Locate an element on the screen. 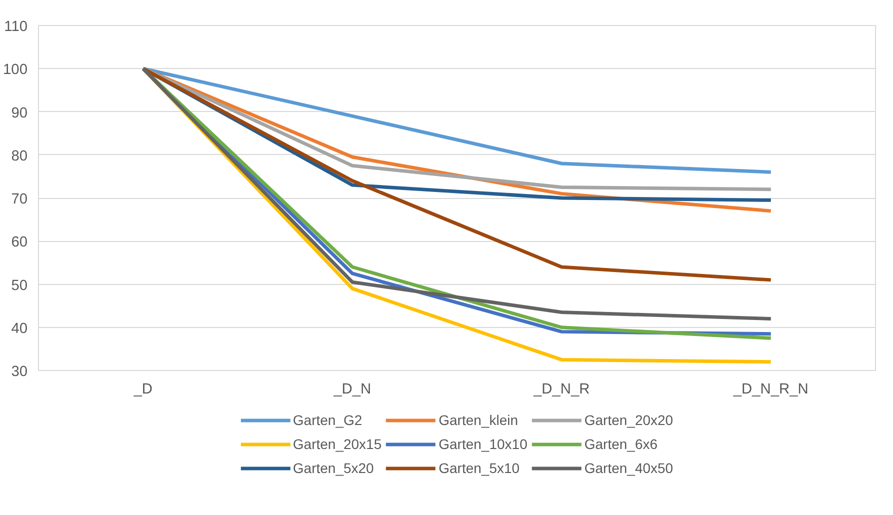 Image resolution: width=893 pixels, height=515 pixels. legend-label: Garten_6x6 is located at coordinates (621, 444).